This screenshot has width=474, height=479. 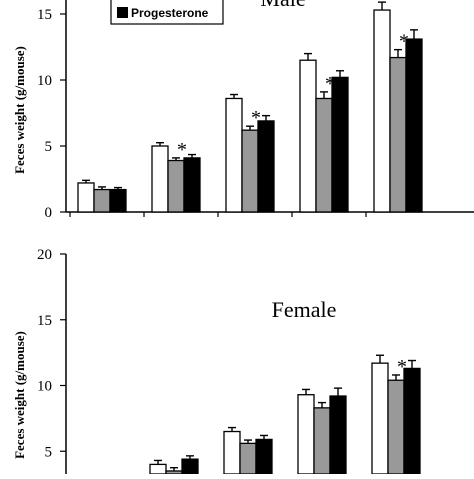 I want to click on male-panel-title: Male, so click(x=282, y=5).